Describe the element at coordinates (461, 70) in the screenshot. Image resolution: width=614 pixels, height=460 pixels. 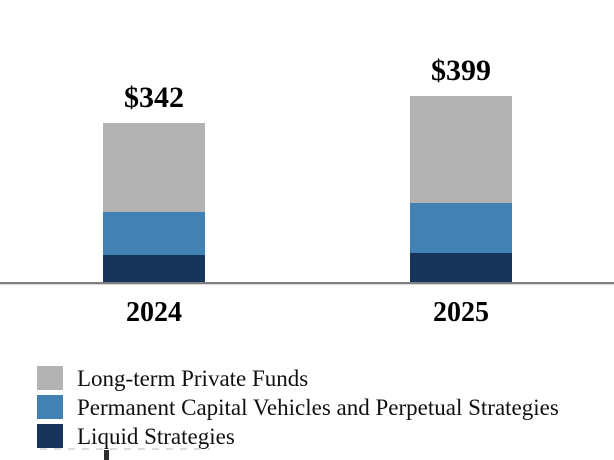
I see `bar-total-label: $399` at that location.